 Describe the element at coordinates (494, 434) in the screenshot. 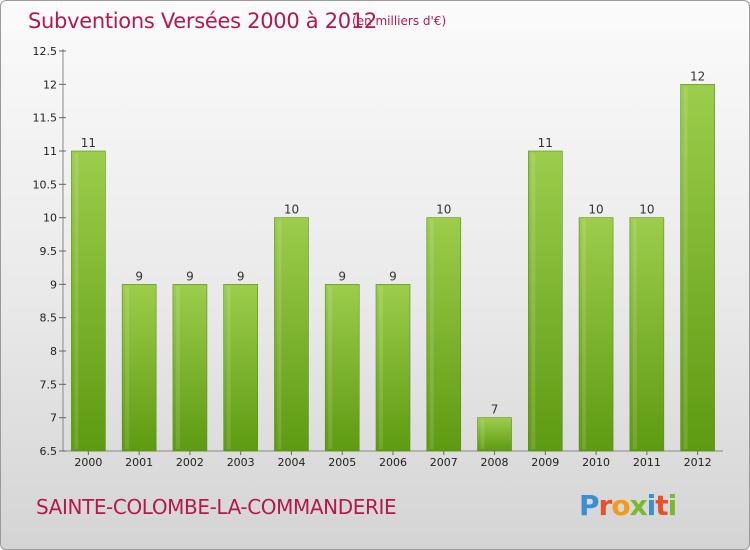

I see `bar-2008` at that location.